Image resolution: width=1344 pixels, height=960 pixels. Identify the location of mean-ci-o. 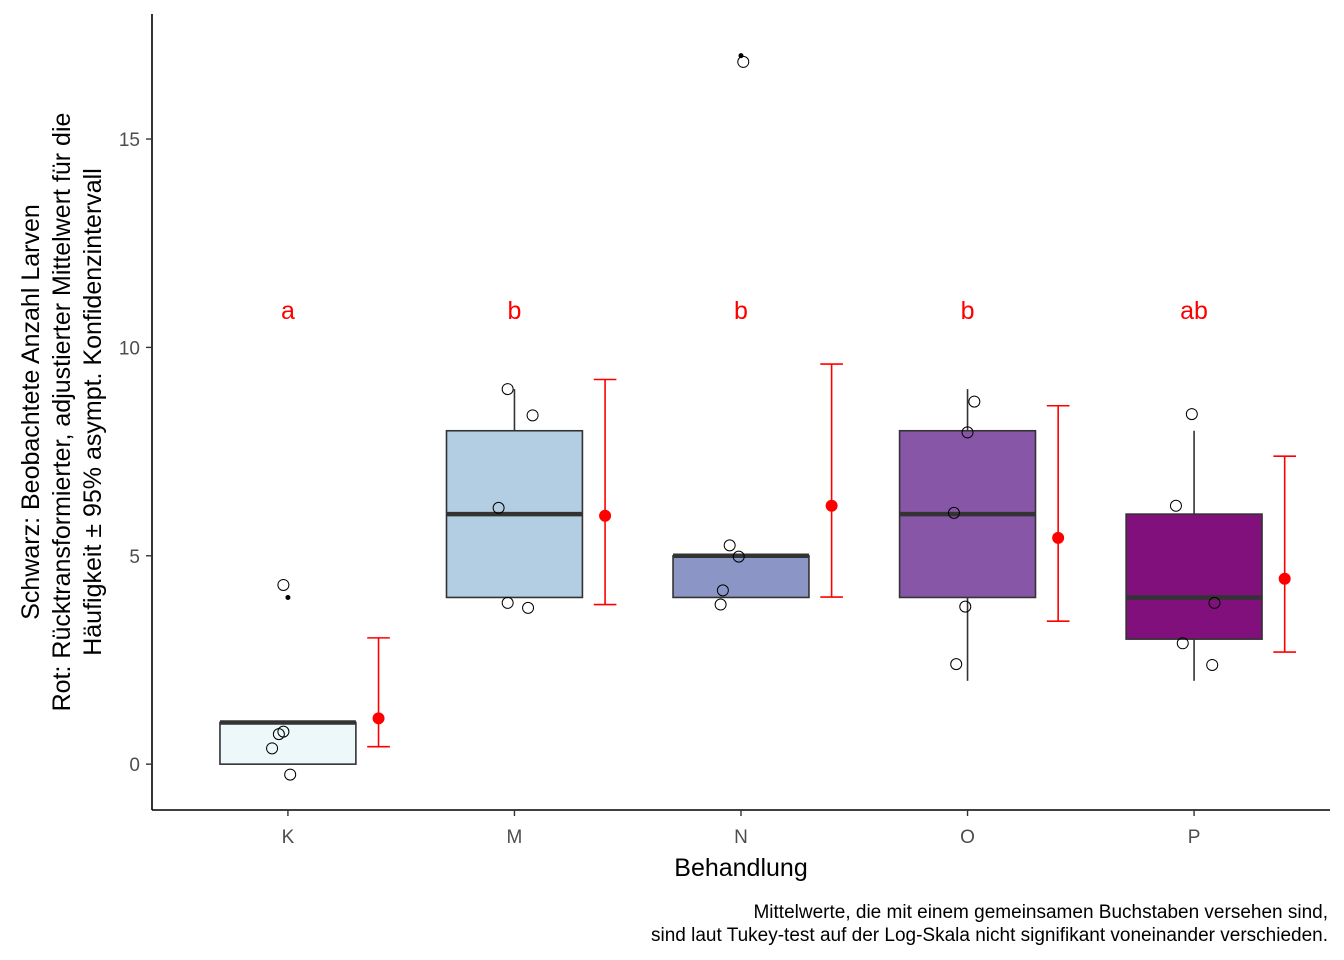
(1058, 513).